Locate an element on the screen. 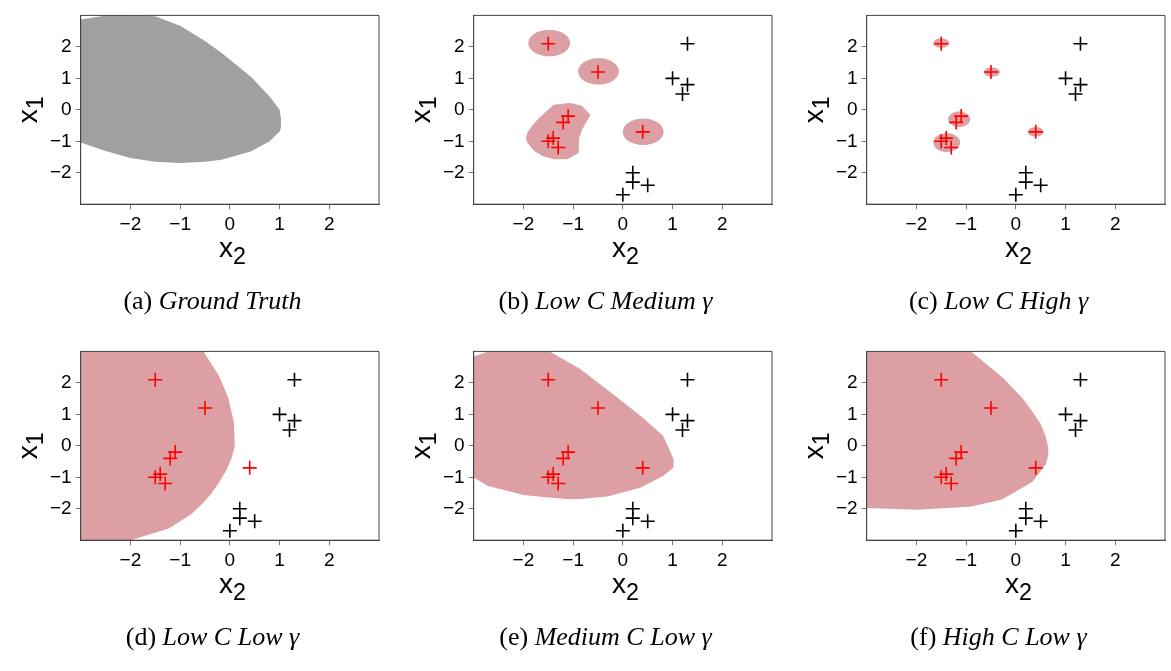 The image size is (1171, 671). text: (c) Low C High γ is located at coordinates (998, 300).